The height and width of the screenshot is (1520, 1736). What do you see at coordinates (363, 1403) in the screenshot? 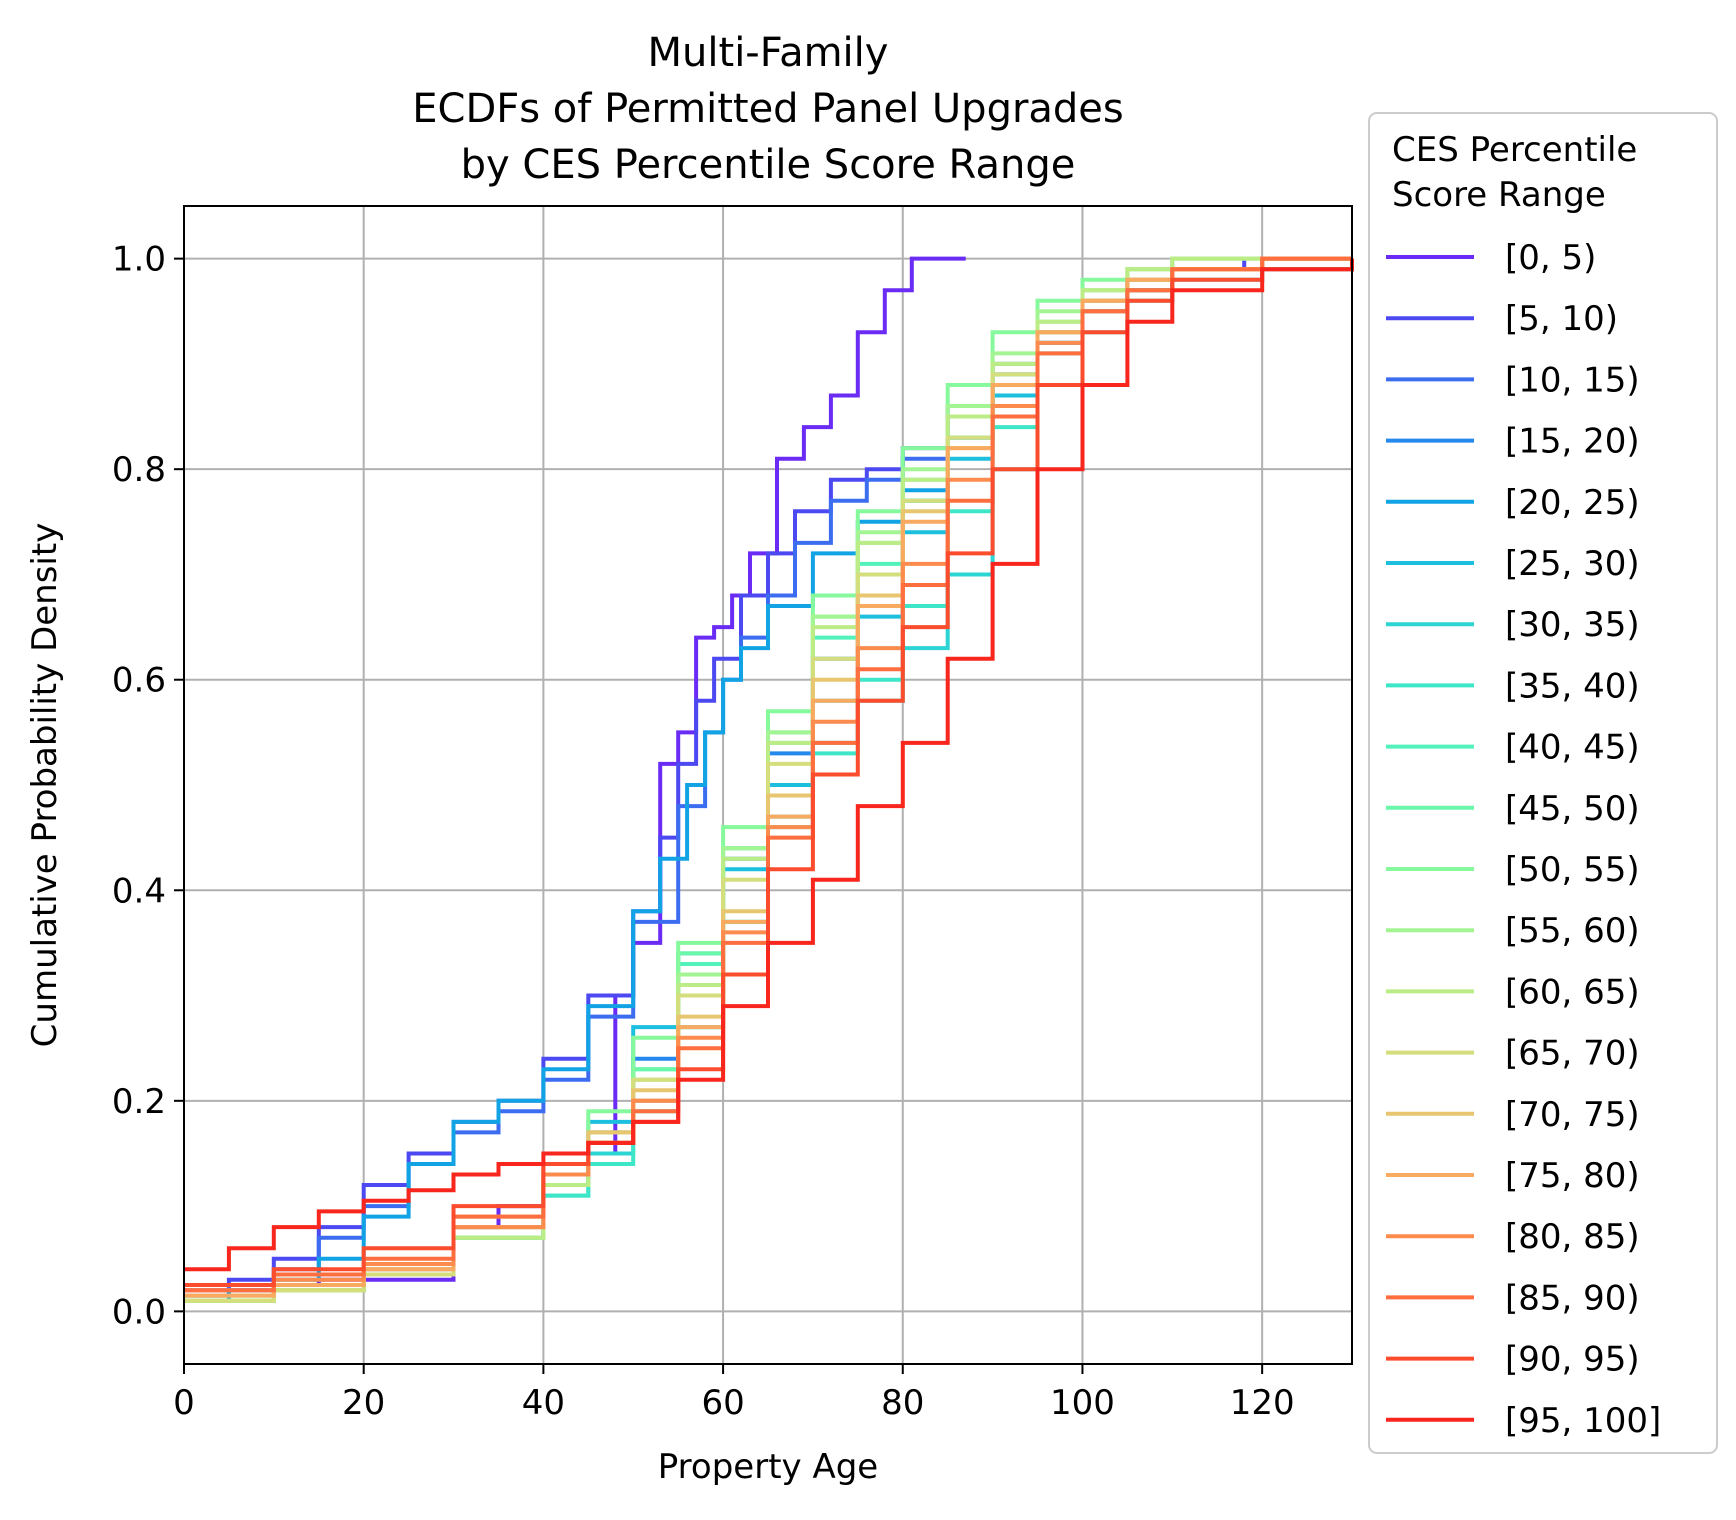
I see `x-tick-label: 20` at bounding box center [363, 1403].